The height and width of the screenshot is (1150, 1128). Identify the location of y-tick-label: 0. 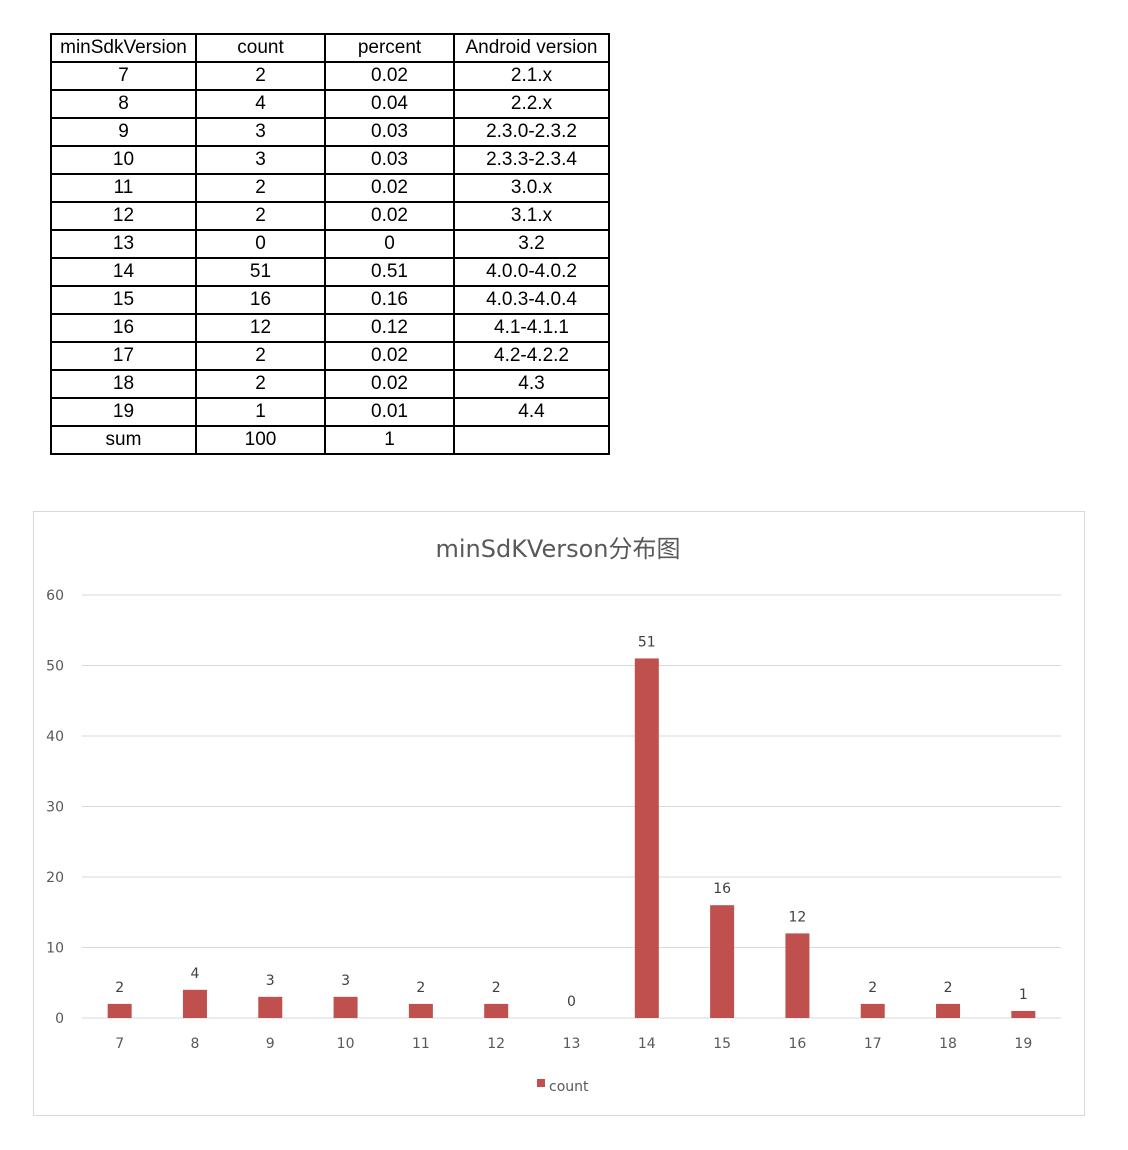
(59, 1019).